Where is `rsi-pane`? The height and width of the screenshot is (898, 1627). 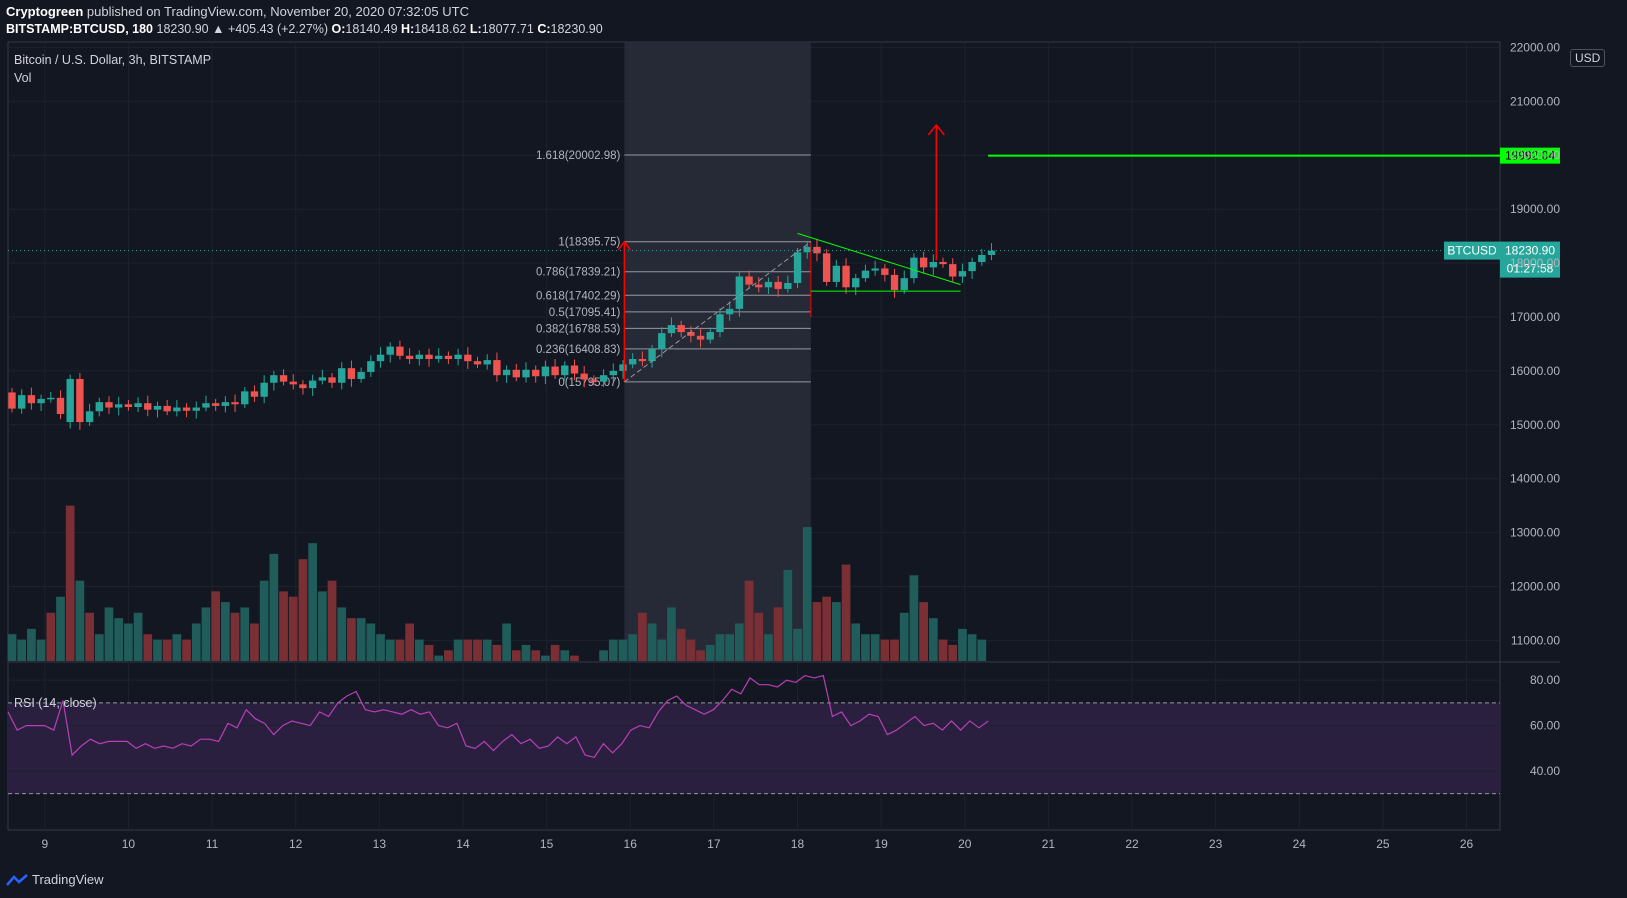
rsi-pane is located at coordinates (753, 734).